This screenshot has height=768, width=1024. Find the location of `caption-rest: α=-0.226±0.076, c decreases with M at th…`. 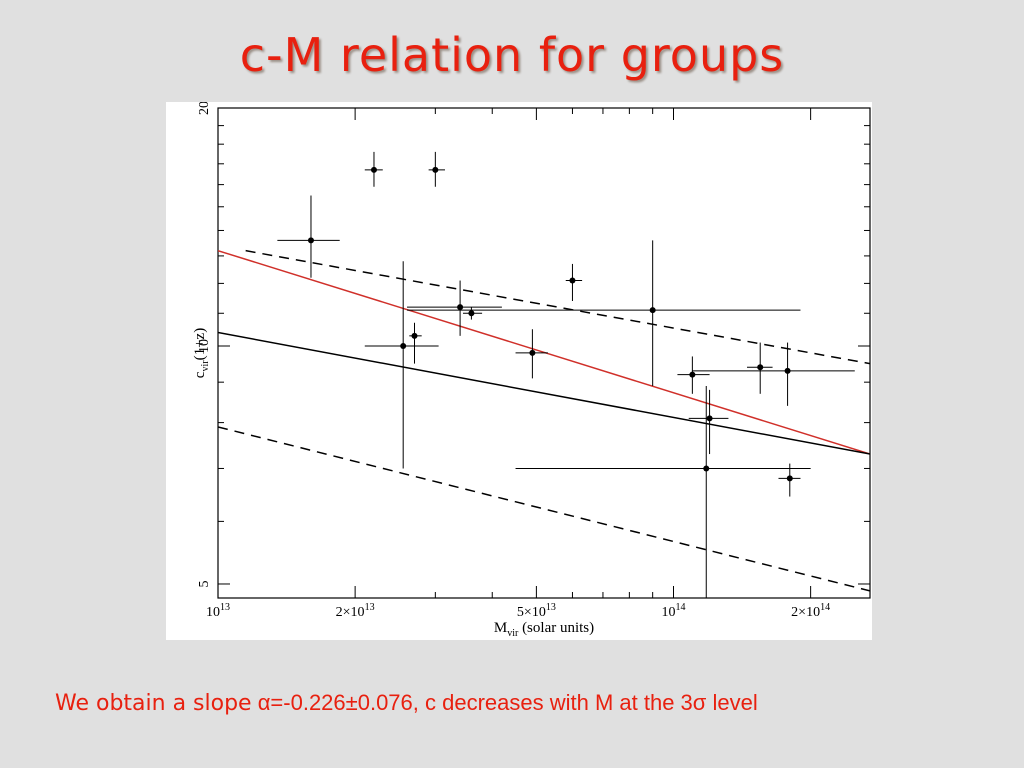

caption-rest: α=-0.226±0.076, c decreases with M at th… is located at coordinates (504, 702).